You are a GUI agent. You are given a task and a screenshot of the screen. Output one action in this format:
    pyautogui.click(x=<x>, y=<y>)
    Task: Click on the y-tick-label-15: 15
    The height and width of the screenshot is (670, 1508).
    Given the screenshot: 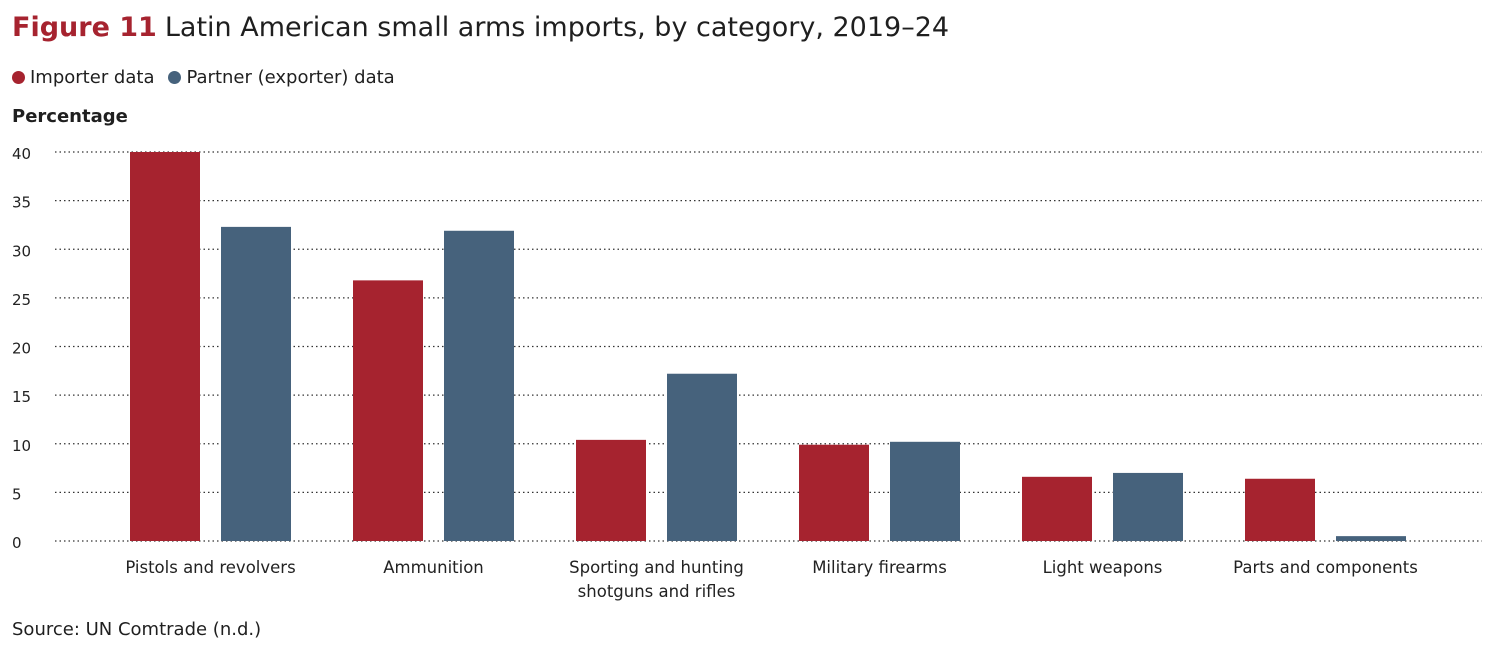 What is the action you would take?
    pyautogui.click(x=21, y=397)
    